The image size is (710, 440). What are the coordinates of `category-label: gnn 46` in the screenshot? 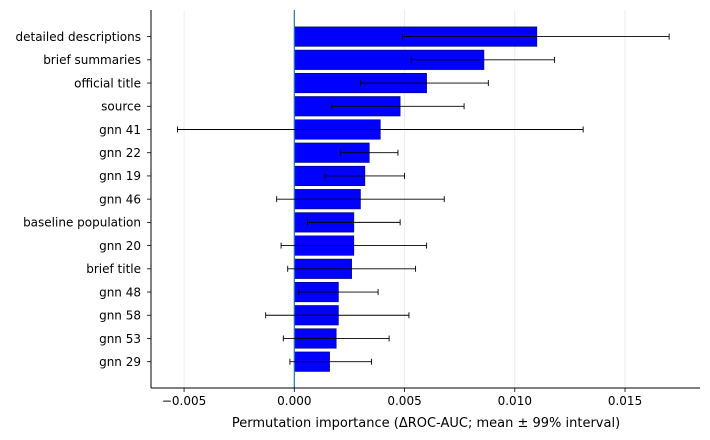 It's located at (120, 199).